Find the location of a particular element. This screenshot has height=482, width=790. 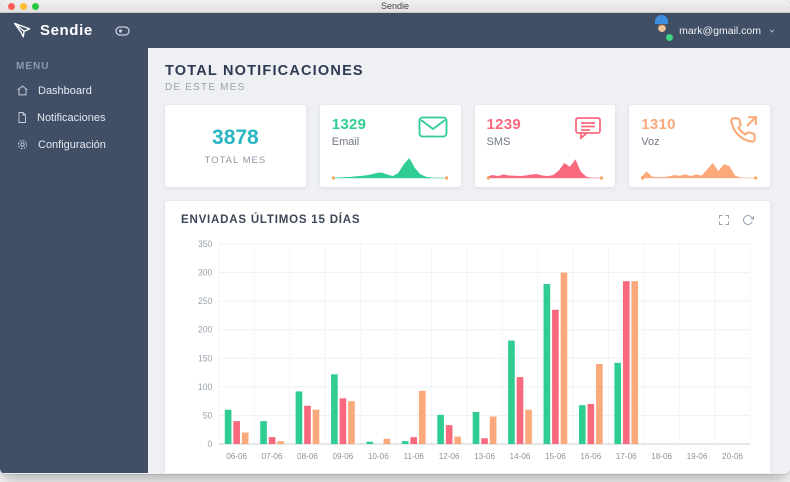

svg-text: 50 is located at coordinates (208, 415).